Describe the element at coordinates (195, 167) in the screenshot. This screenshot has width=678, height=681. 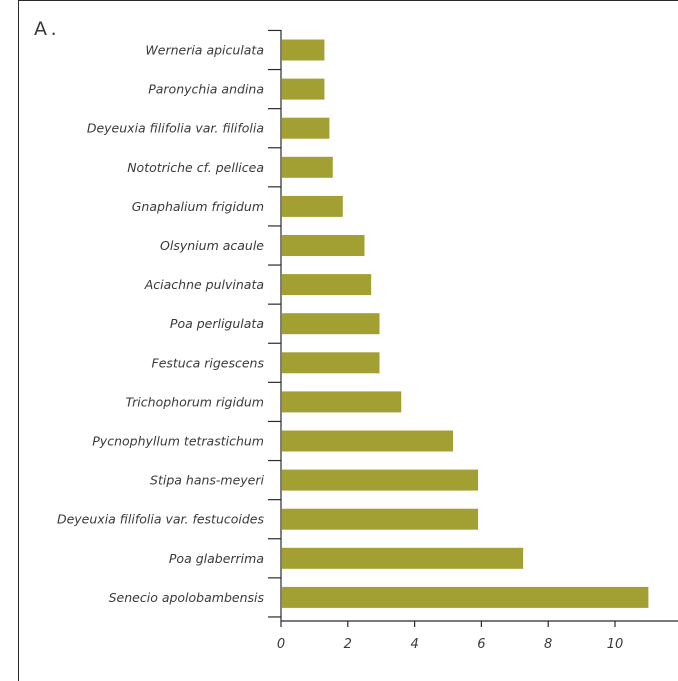
I see `category-label: Nototriche cf. pellicea` at that location.